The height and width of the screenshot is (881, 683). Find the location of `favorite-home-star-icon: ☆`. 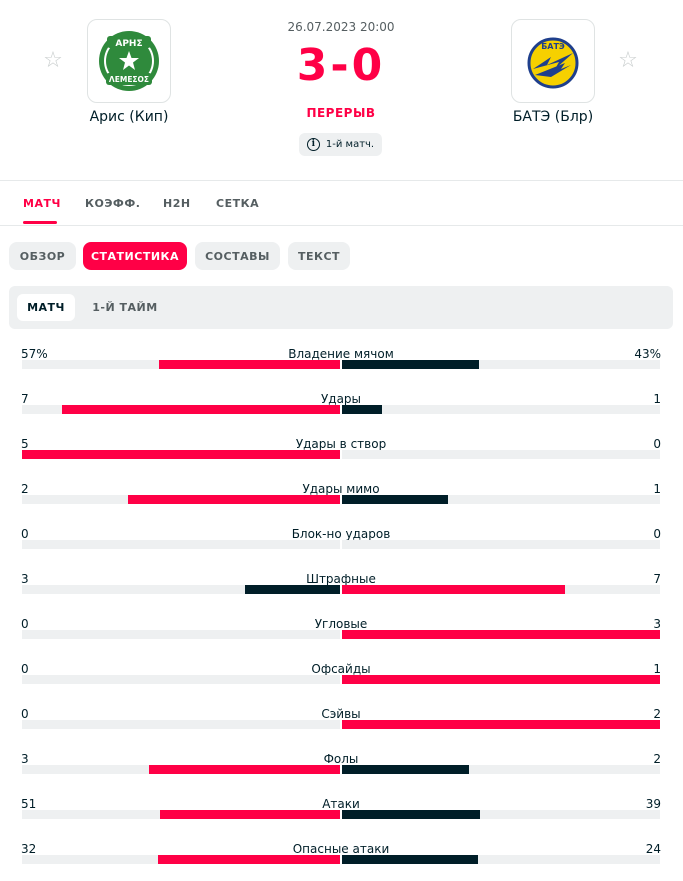

favorite-home-star-icon: ☆ is located at coordinates (53, 60).